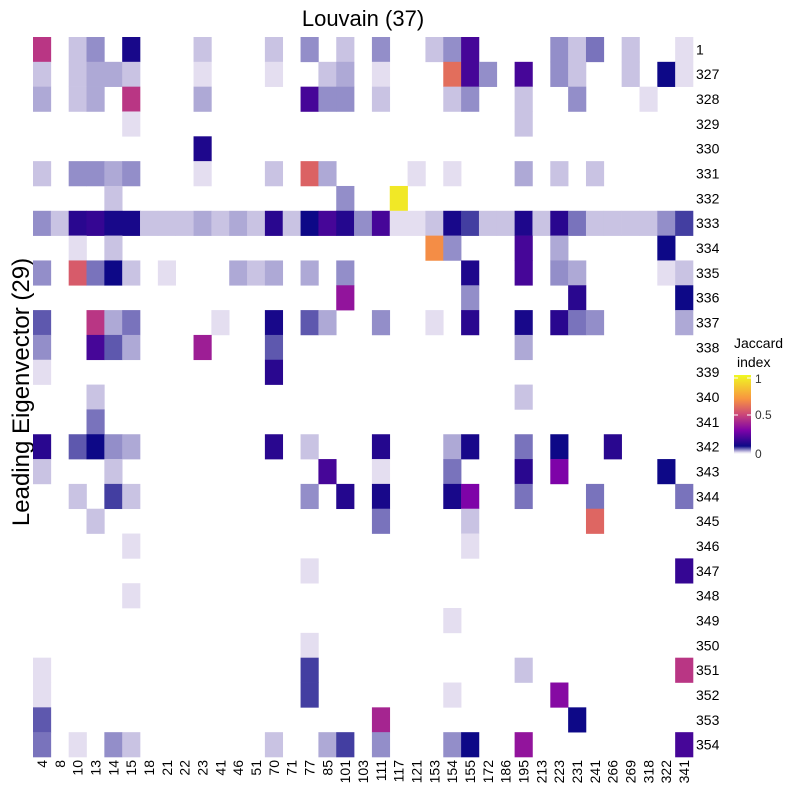 The height and width of the screenshot is (800, 800). I want to click on y-tick-label: 349, so click(708, 620).